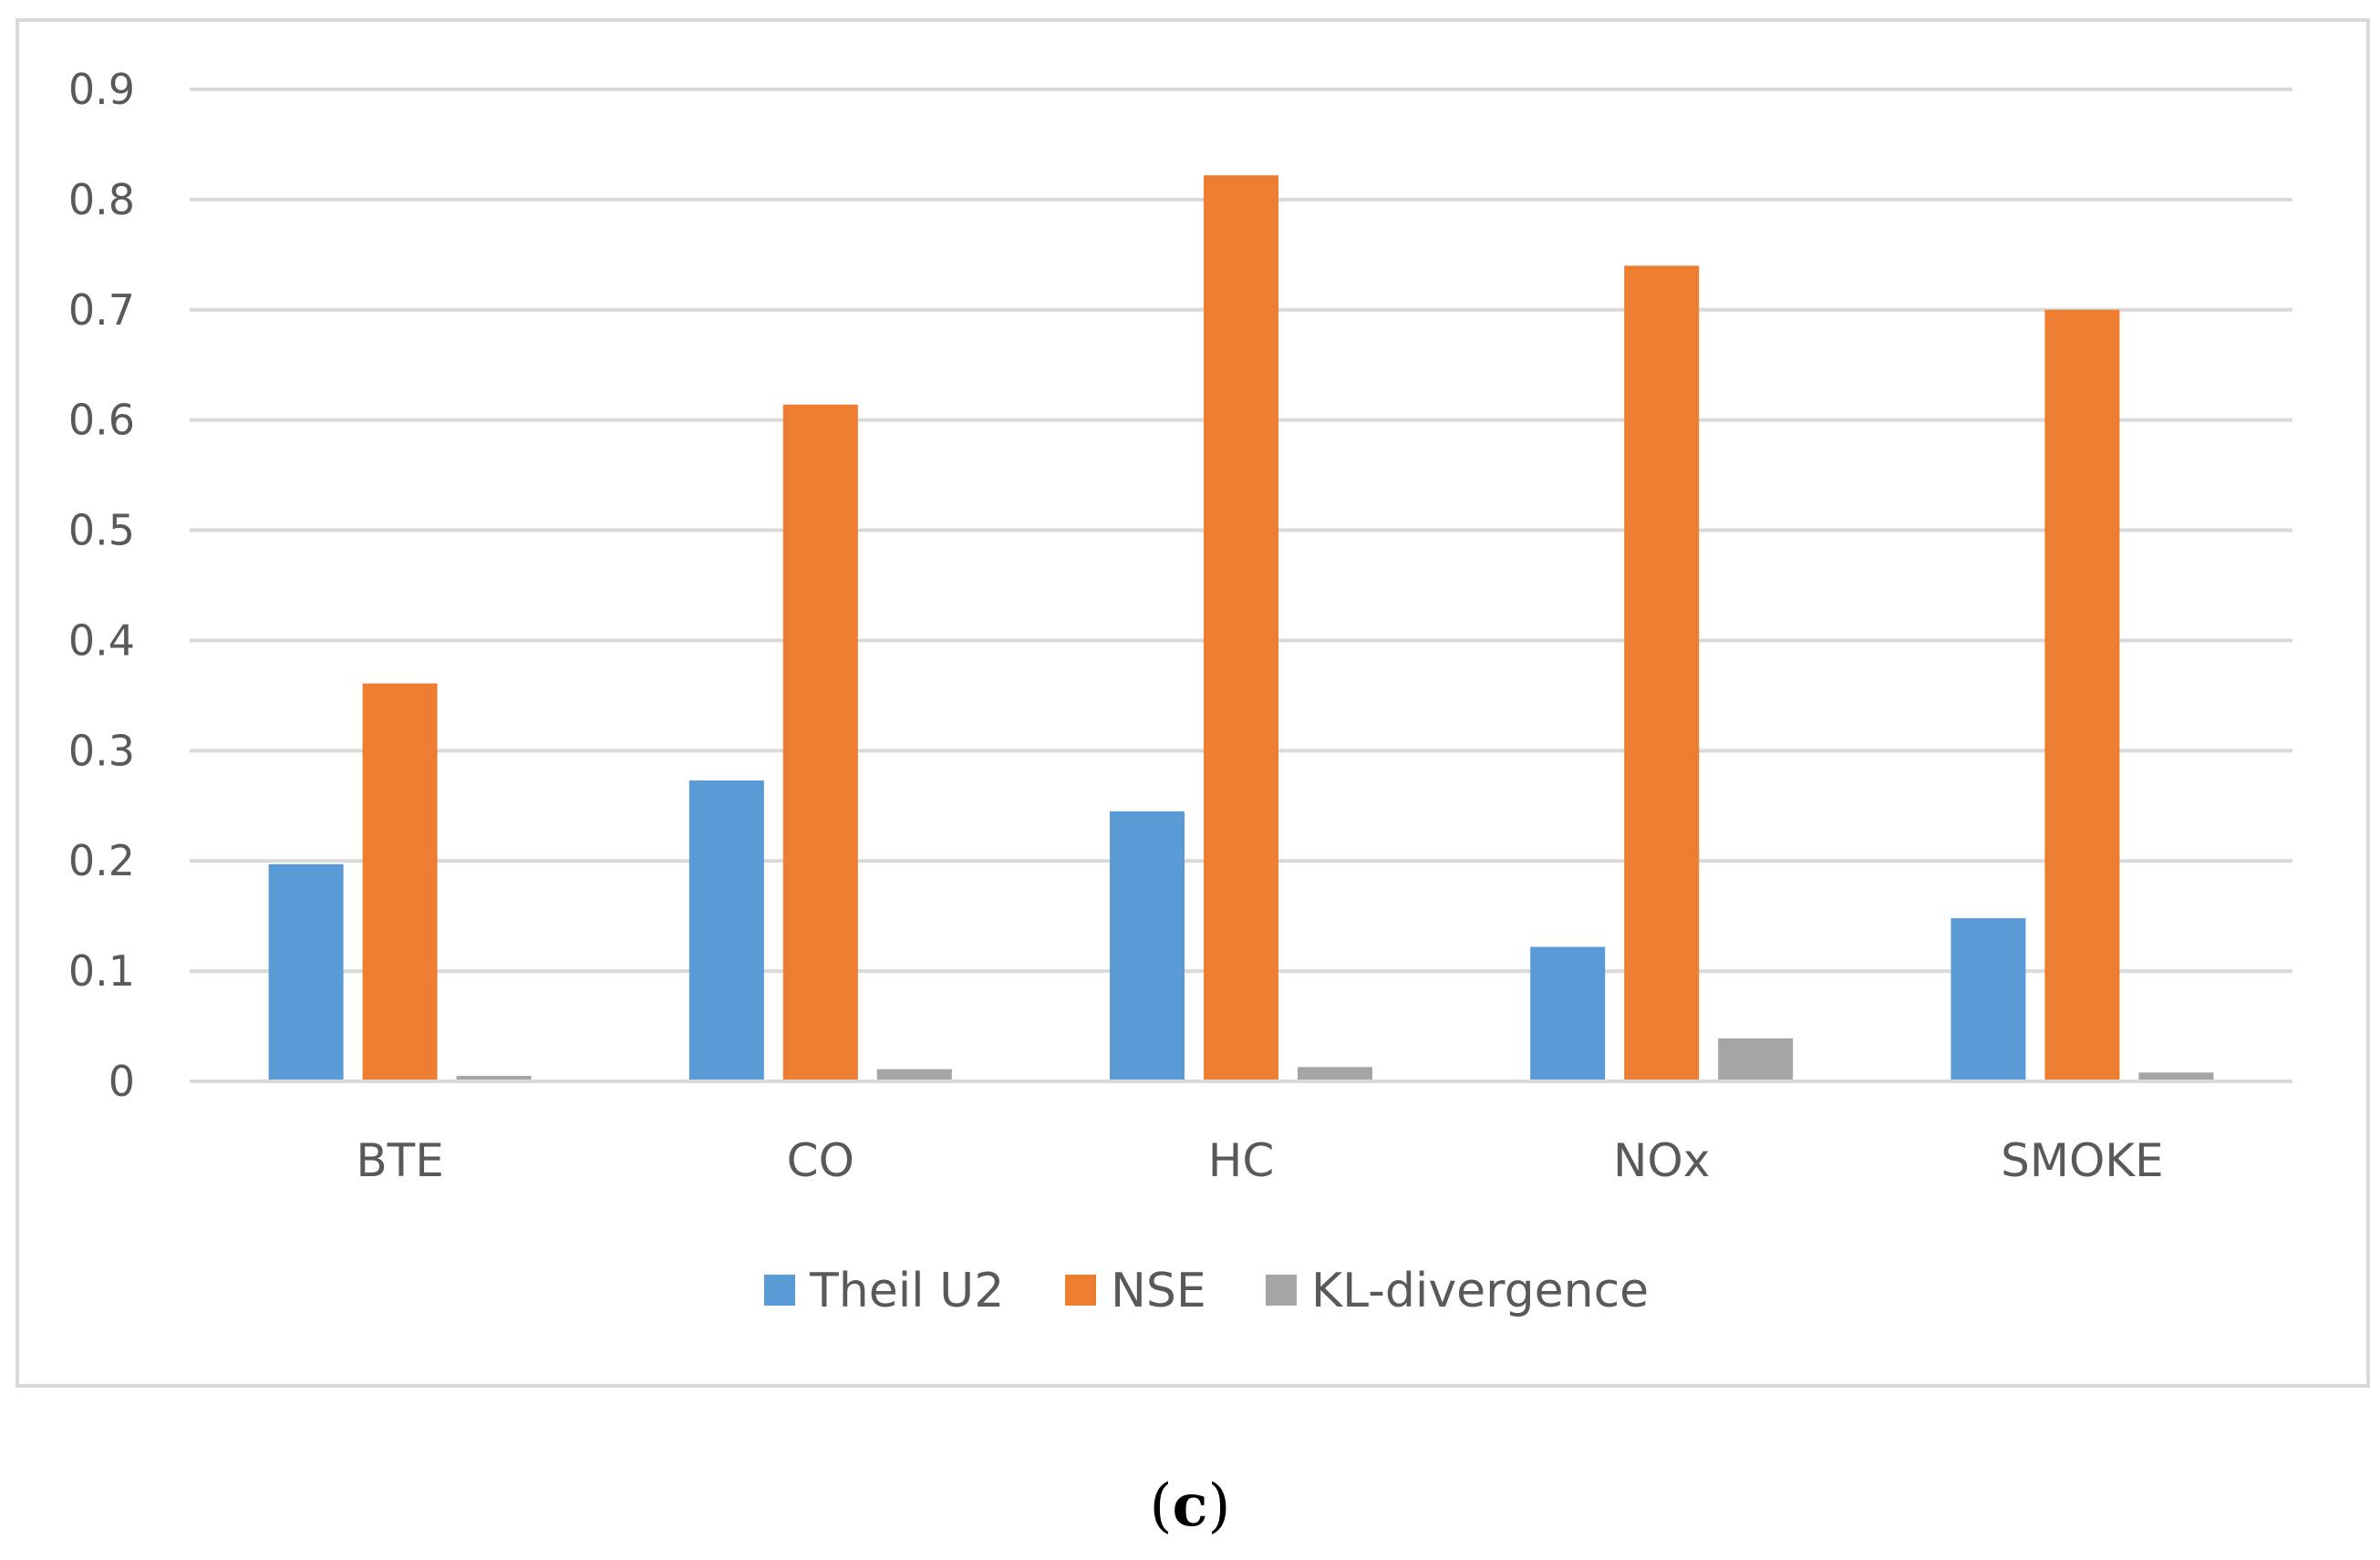 This screenshot has width=2380, height=1560. Describe the element at coordinates (1335, 1074) in the screenshot. I see `bar-kl-divergence-hc` at that location.